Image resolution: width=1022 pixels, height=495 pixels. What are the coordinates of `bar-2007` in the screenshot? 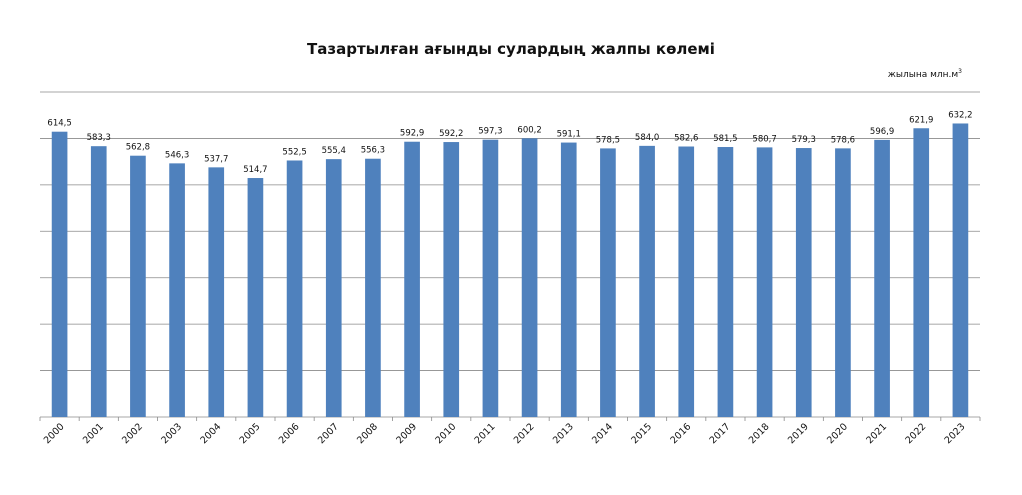 It's located at (333, 288).